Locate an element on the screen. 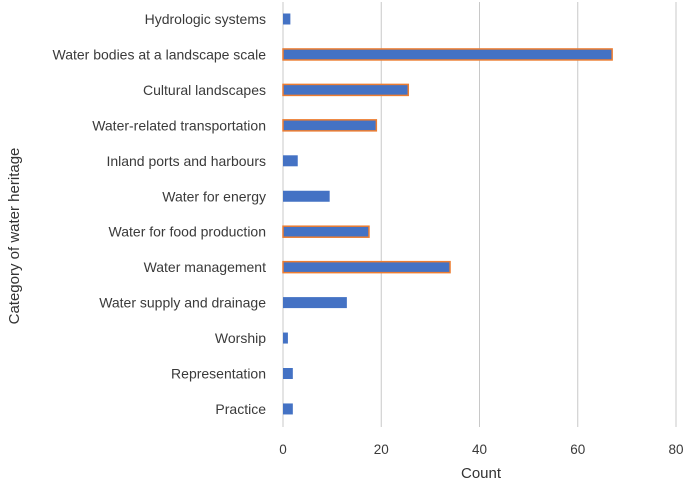  y-axis-title: Category of water heritage is located at coordinates (14, 236).